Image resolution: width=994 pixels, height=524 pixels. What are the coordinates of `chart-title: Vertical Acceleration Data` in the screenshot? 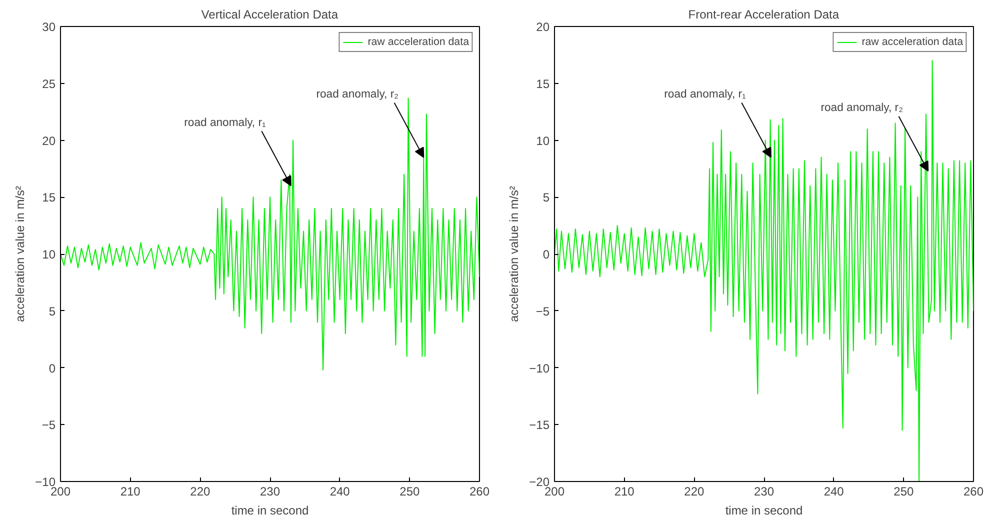 It's located at (269, 15).